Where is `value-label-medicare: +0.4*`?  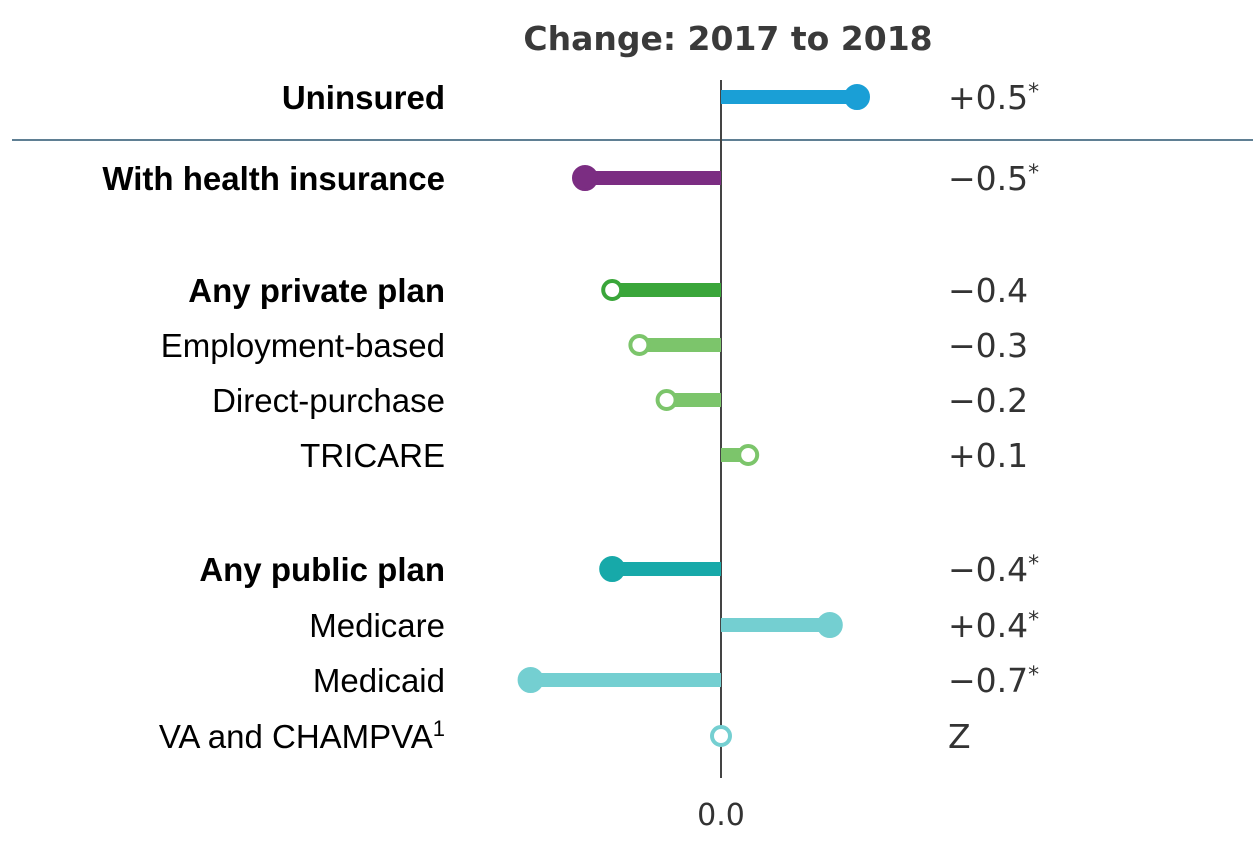 value-label-medicare: +0.4* is located at coordinates (993, 625).